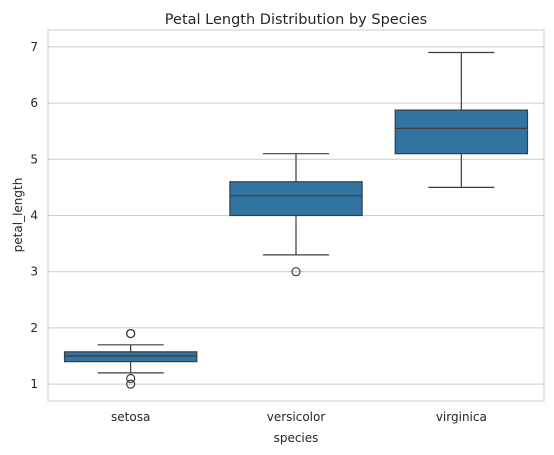 The width and height of the screenshot is (554, 455). What do you see at coordinates (296, 438) in the screenshot?
I see `x-axis-label: species` at bounding box center [296, 438].